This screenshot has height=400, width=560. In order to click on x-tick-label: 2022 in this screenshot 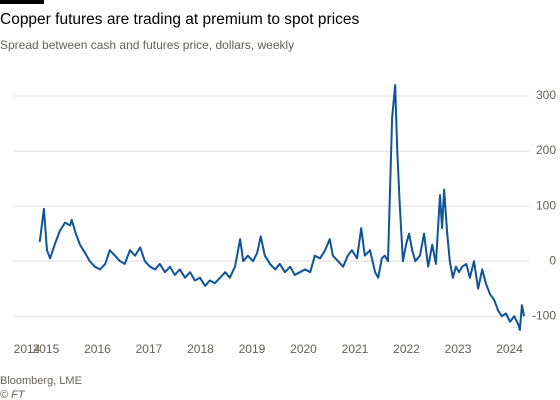, I will do `click(406, 349)`.